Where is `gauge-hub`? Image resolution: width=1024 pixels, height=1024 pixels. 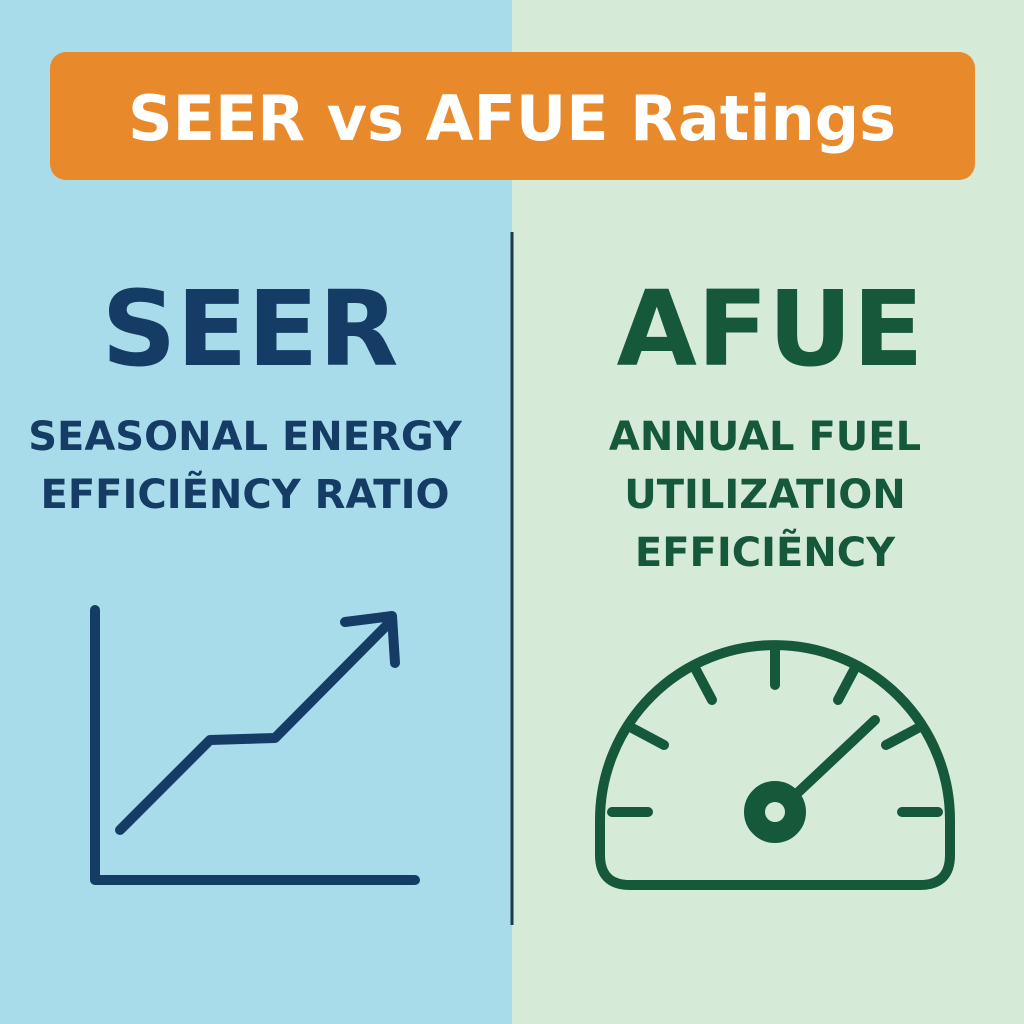 gauge-hub is located at coordinates (775, 812).